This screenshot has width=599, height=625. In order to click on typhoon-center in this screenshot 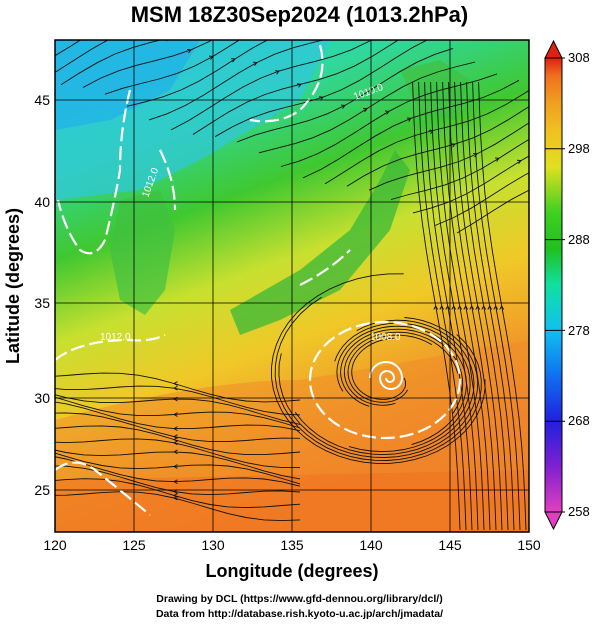, I will do `click(386, 375)`.